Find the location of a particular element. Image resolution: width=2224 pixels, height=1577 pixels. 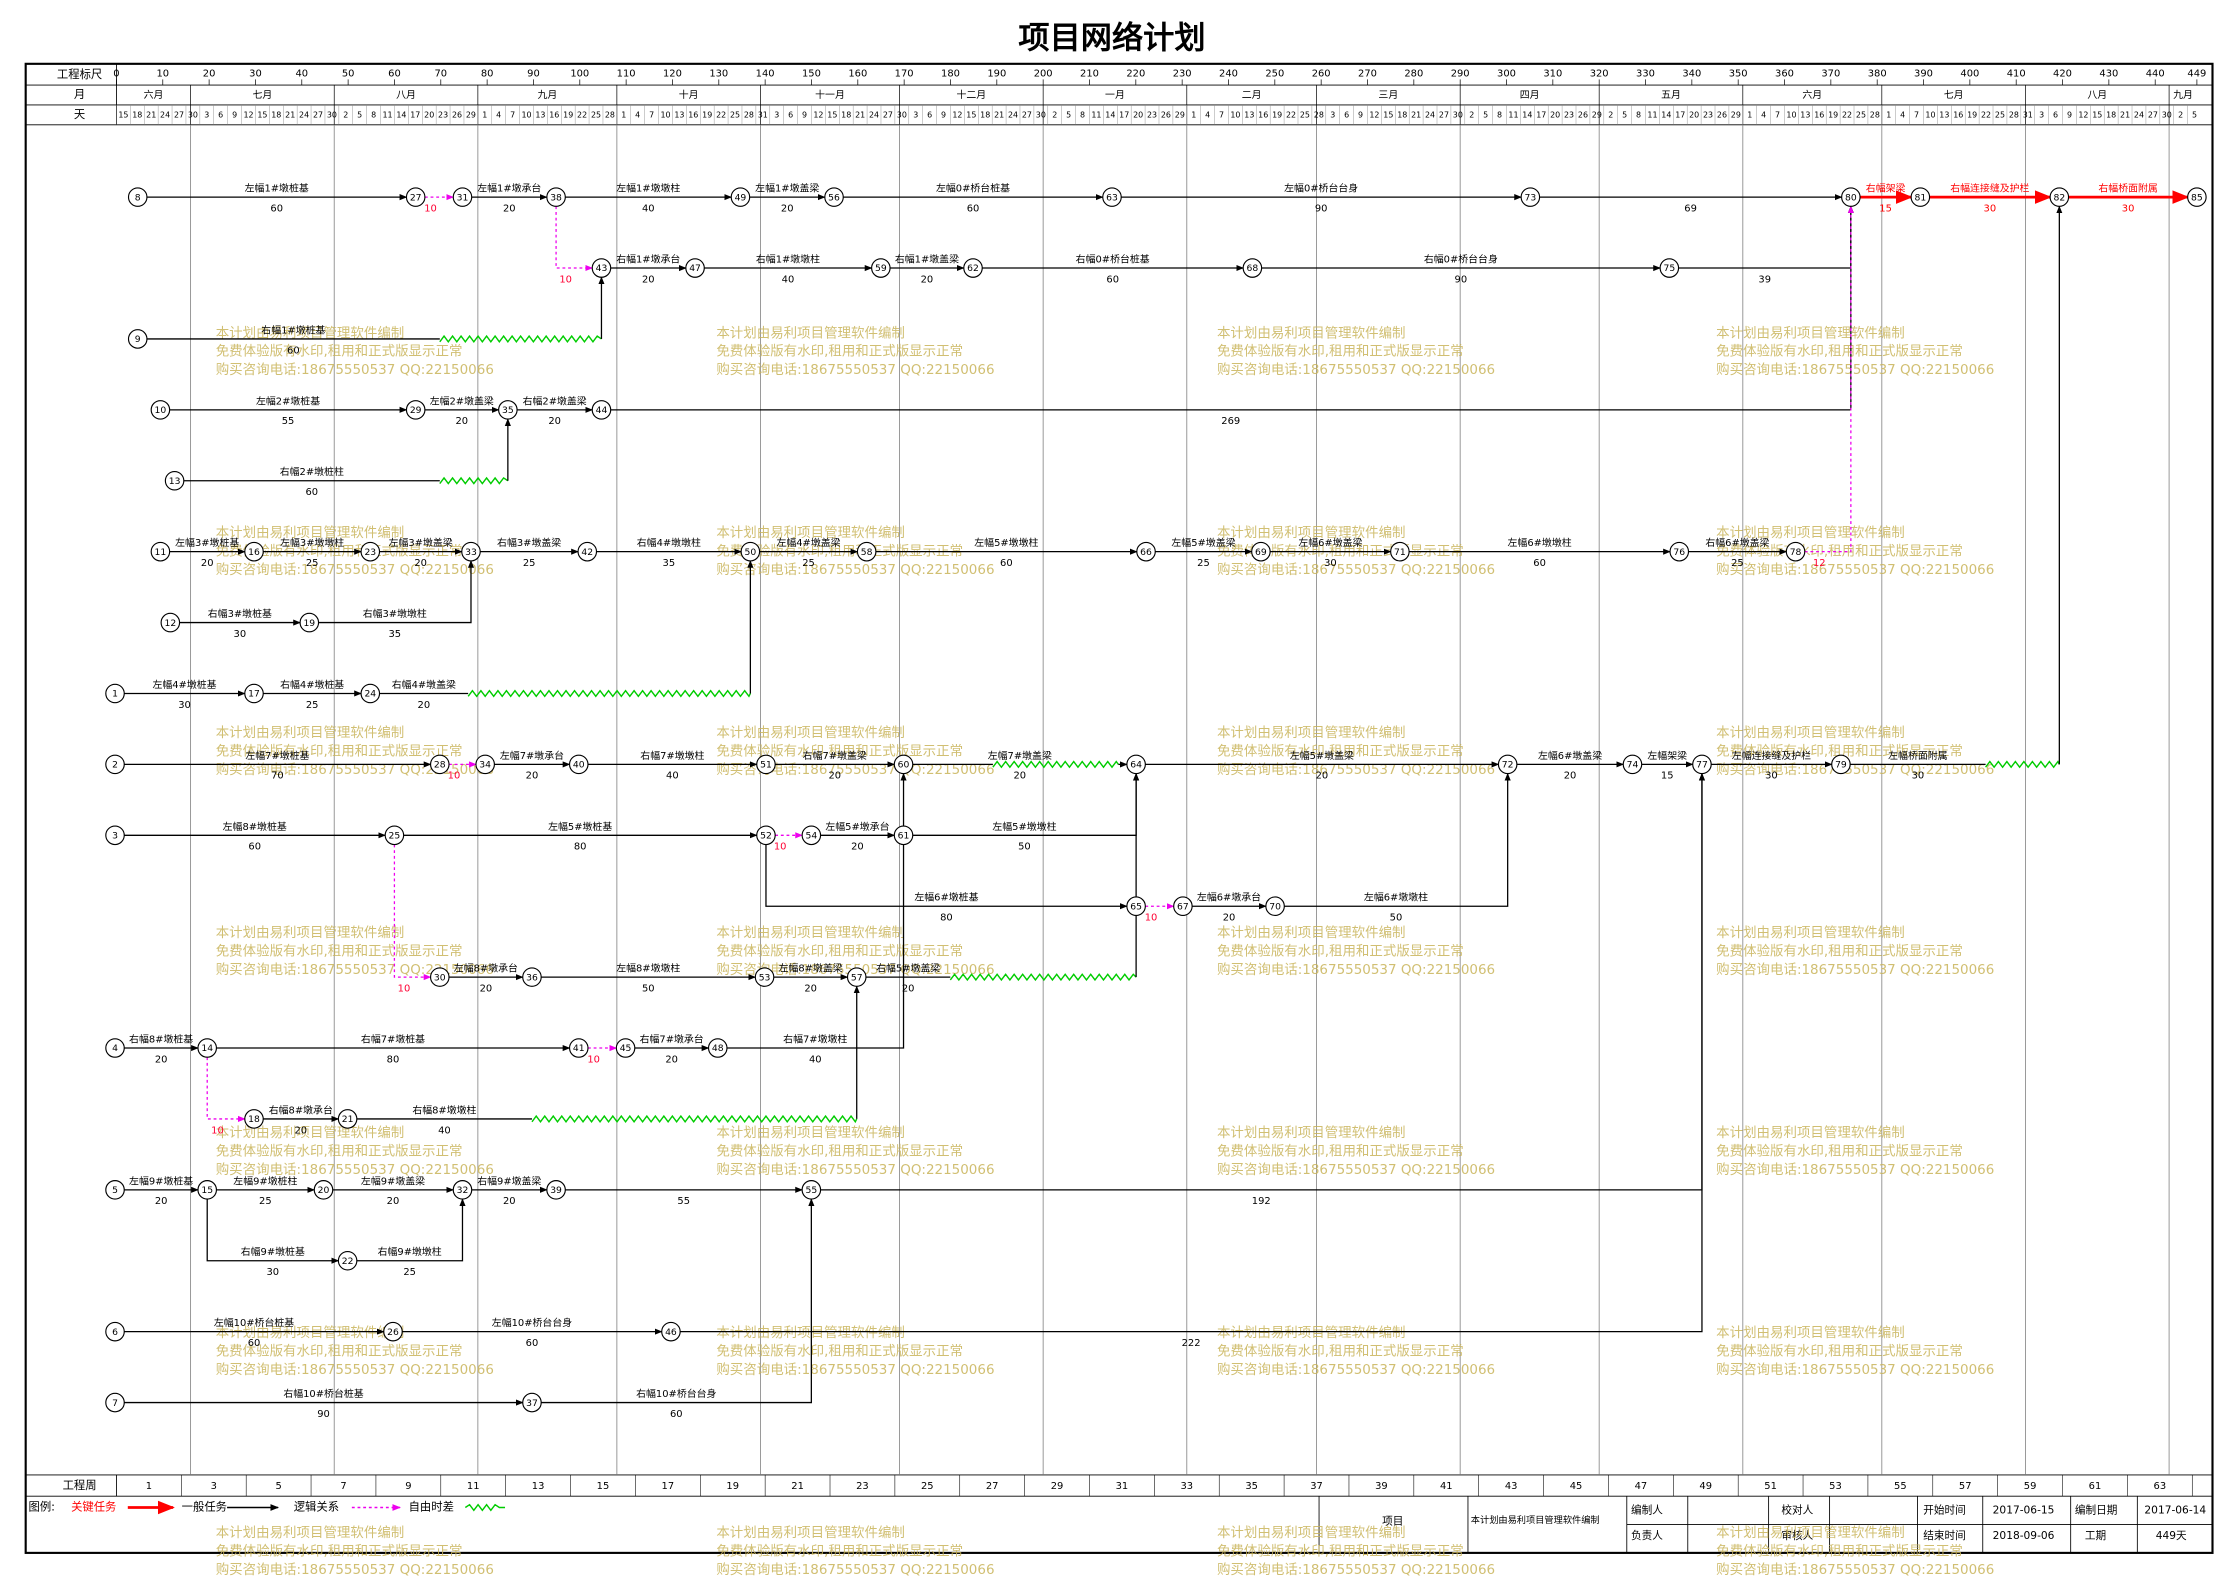

month-label: 八月 is located at coordinates (2097, 95).